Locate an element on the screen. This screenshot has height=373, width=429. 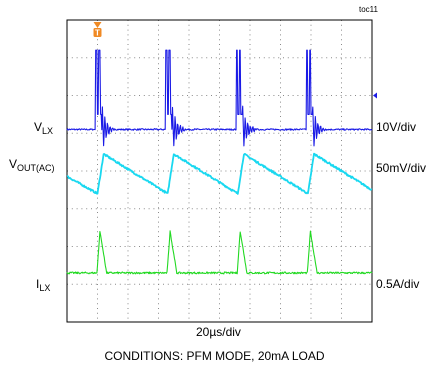
trigger-arrow is located at coordinates (97, 25).